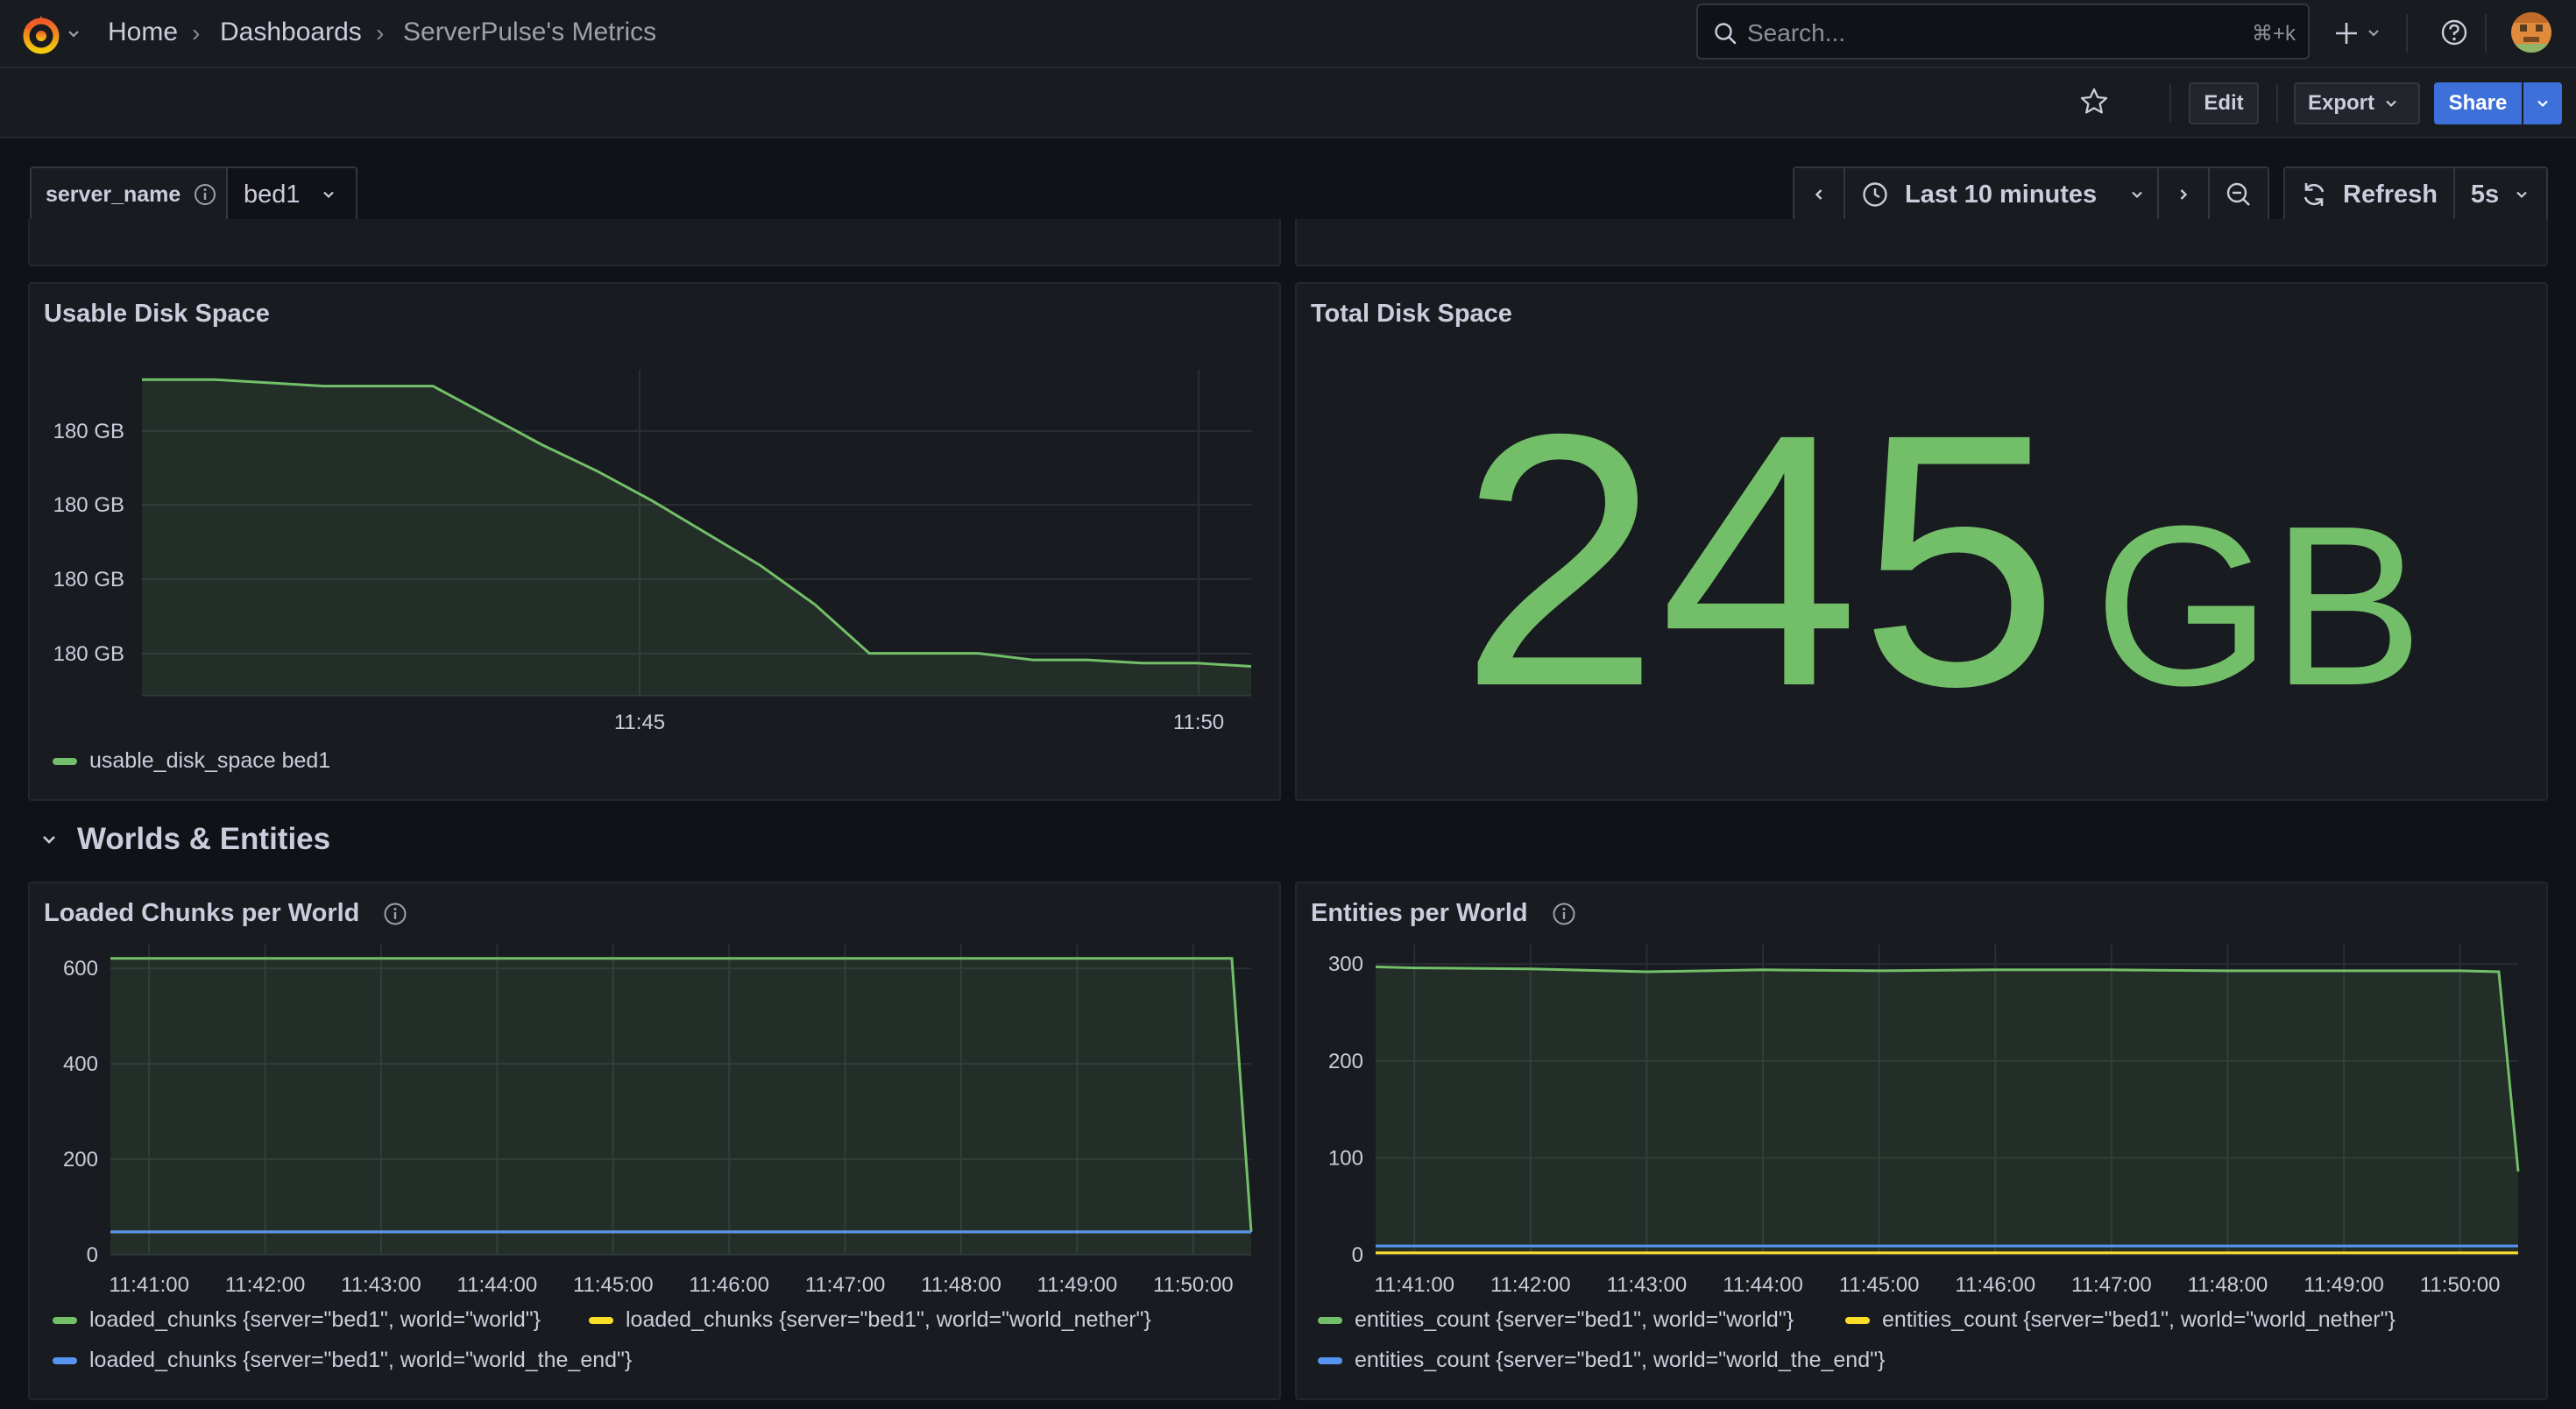  What do you see at coordinates (601, 1320) in the screenshot?
I see `legend-swatch-yellow` at bounding box center [601, 1320].